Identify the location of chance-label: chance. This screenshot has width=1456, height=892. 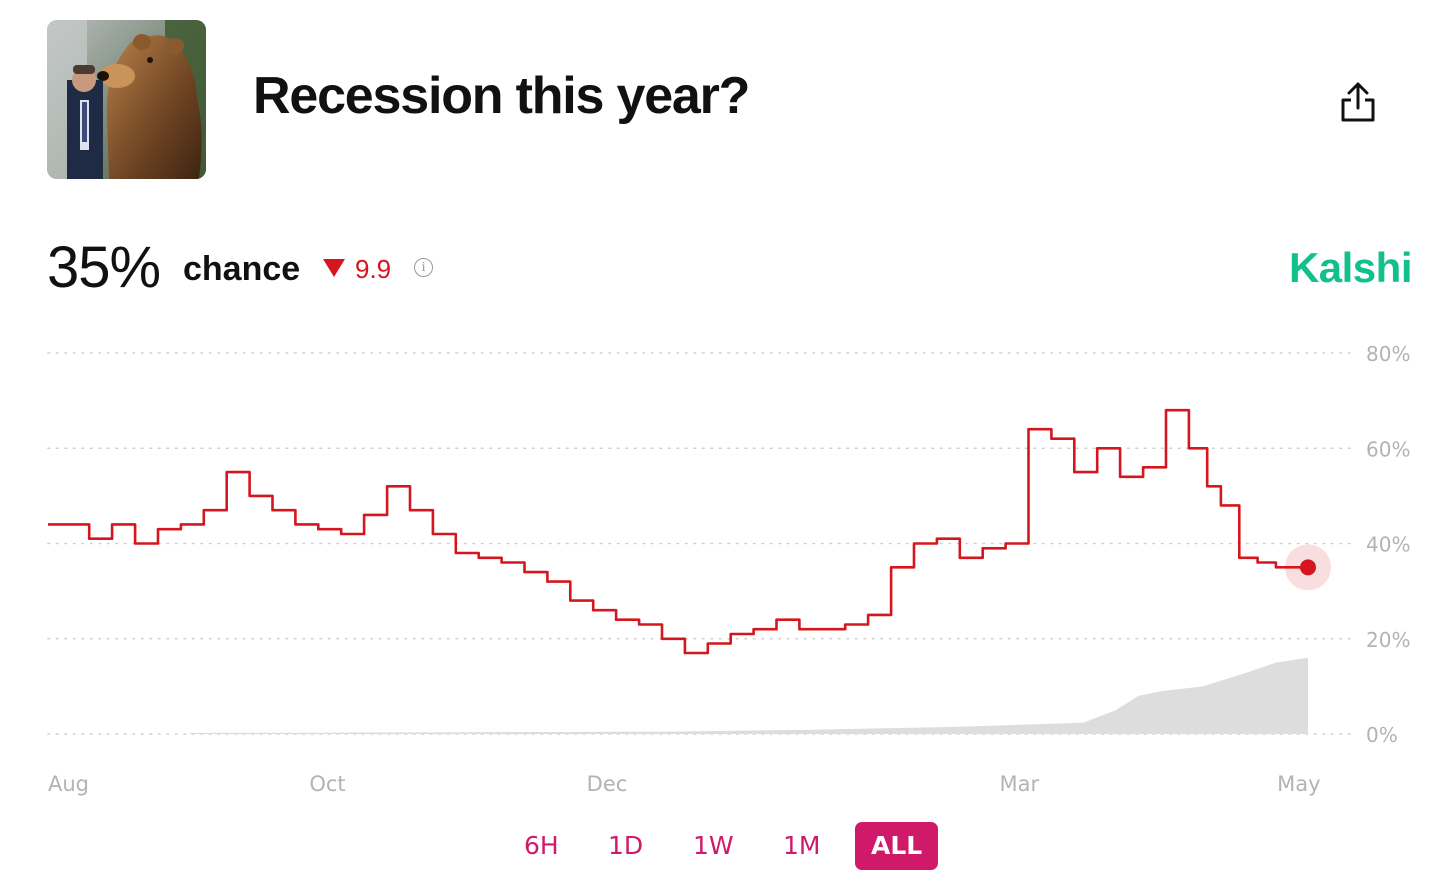
(242, 269).